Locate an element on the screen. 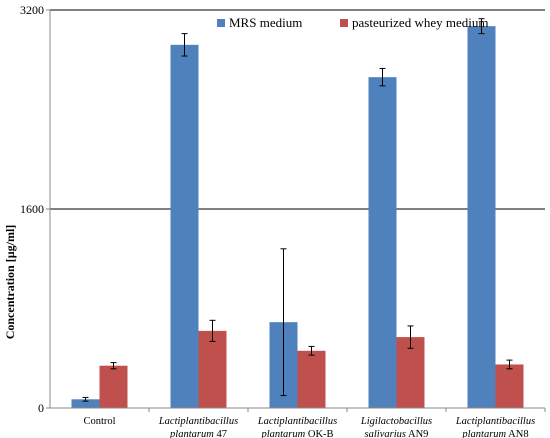 This screenshot has width=550, height=438. x-category-label-1-line-0: Lactiplantibacillus is located at coordinates (198, 421).